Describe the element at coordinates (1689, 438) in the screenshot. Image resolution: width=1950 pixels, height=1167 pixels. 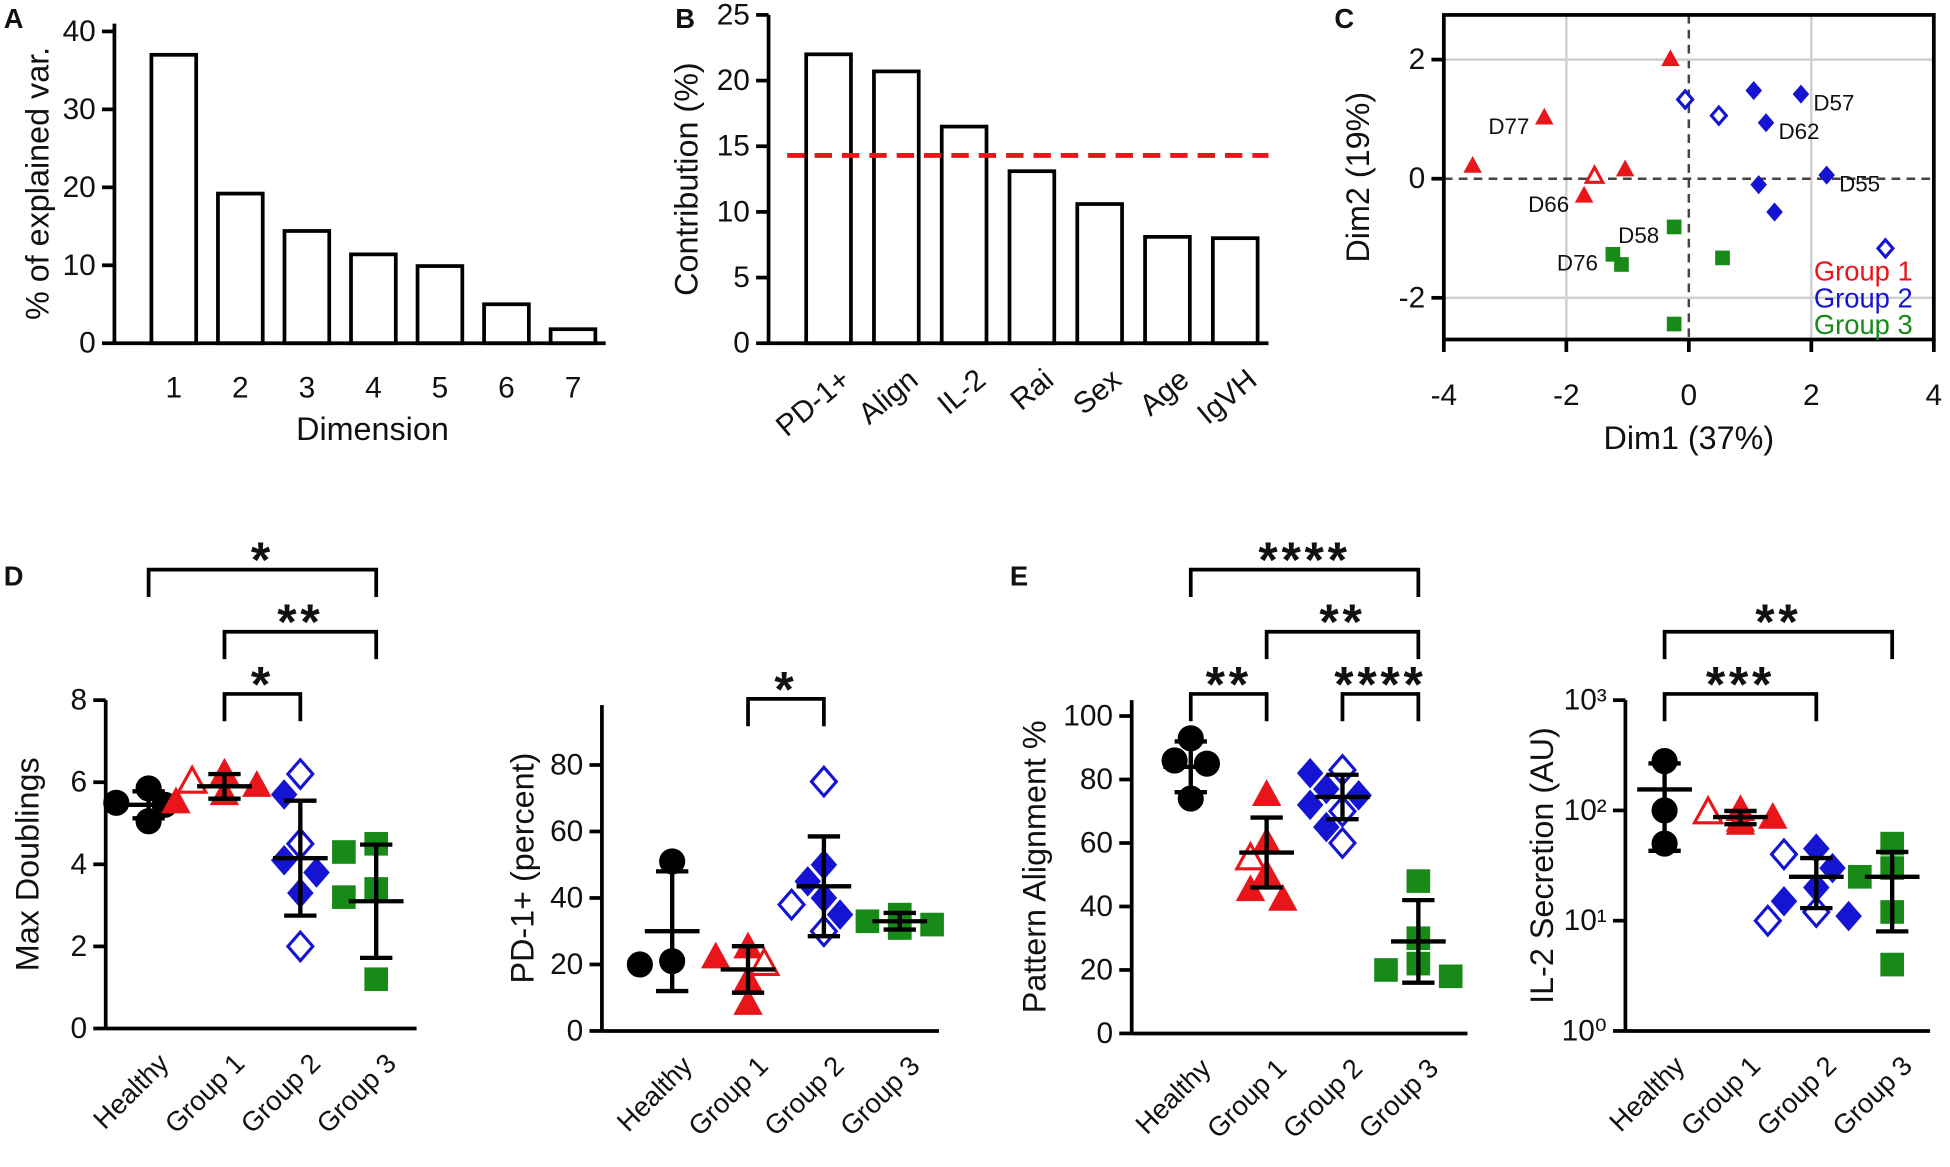
I see `x-axis-label: Dim1 (37%)` at that location.